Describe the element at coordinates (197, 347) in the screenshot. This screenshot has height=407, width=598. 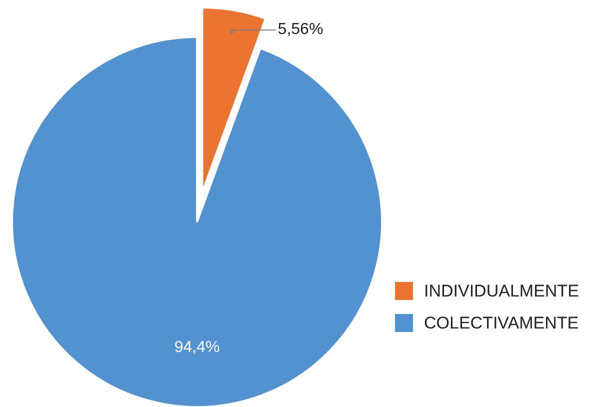
I see `data-label: 94,4%` at that location.